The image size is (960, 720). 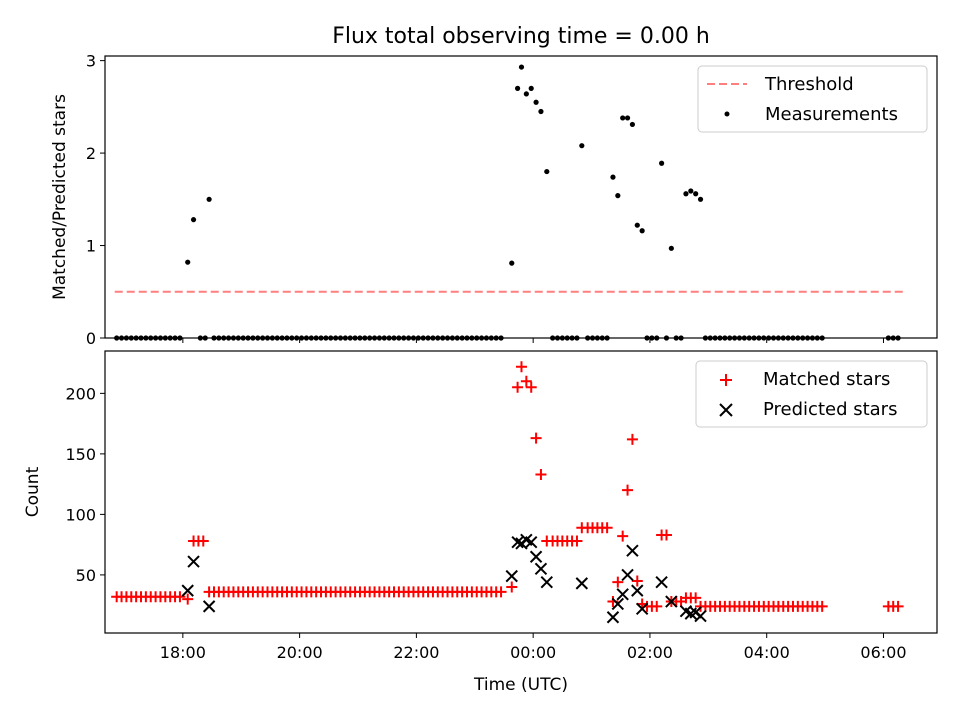 What do you see at coordinates (91, 338) in the screenshot?
I see `top-y-tick-label: 0` at bounding box center [91, 338].